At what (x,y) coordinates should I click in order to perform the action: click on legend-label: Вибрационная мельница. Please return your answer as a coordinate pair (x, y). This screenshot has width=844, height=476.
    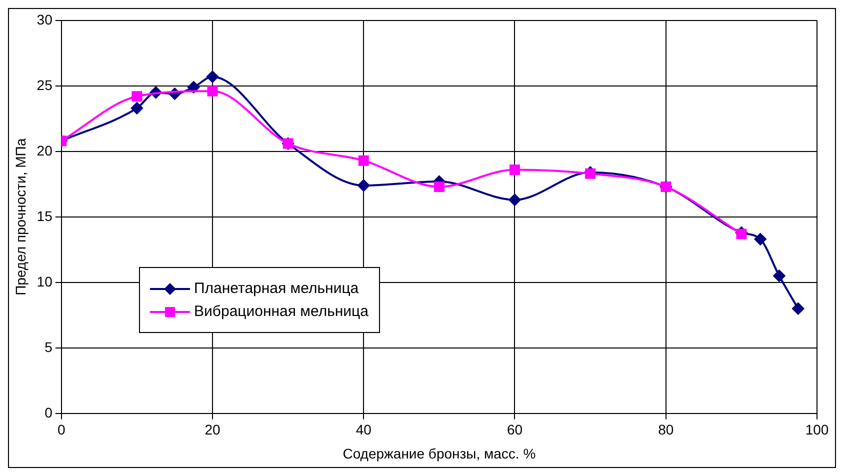
    Looking at the image, I should click on (281, 311).